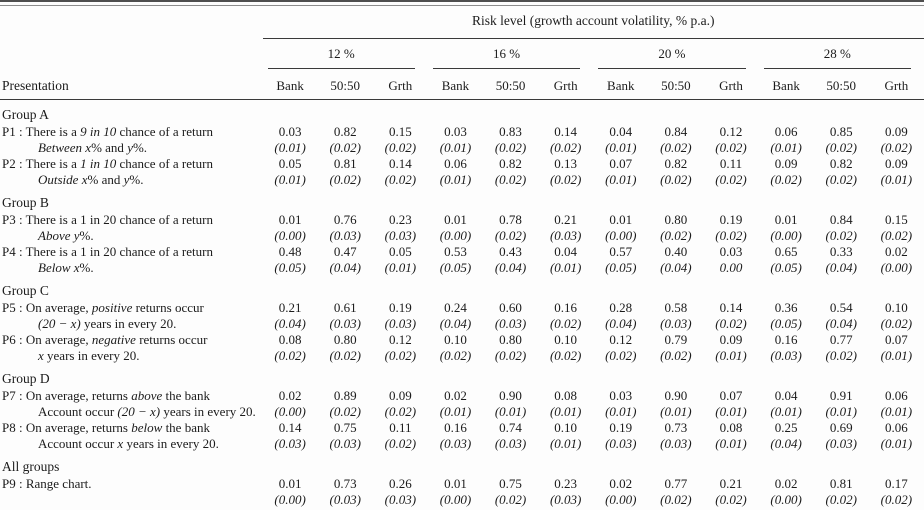 This screenshot has height=510, width=924. I want to click on value-cell: 0.05, so click(400, 251).